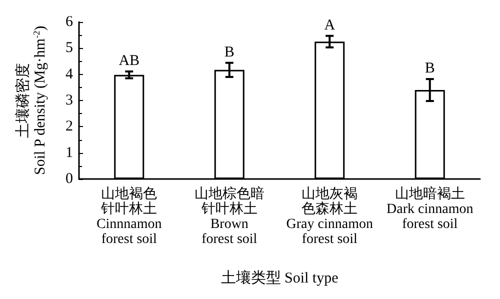 The height and width of the screenshot is (299, 500). I want to click on y-tick-label: 4, so click(70, 74).